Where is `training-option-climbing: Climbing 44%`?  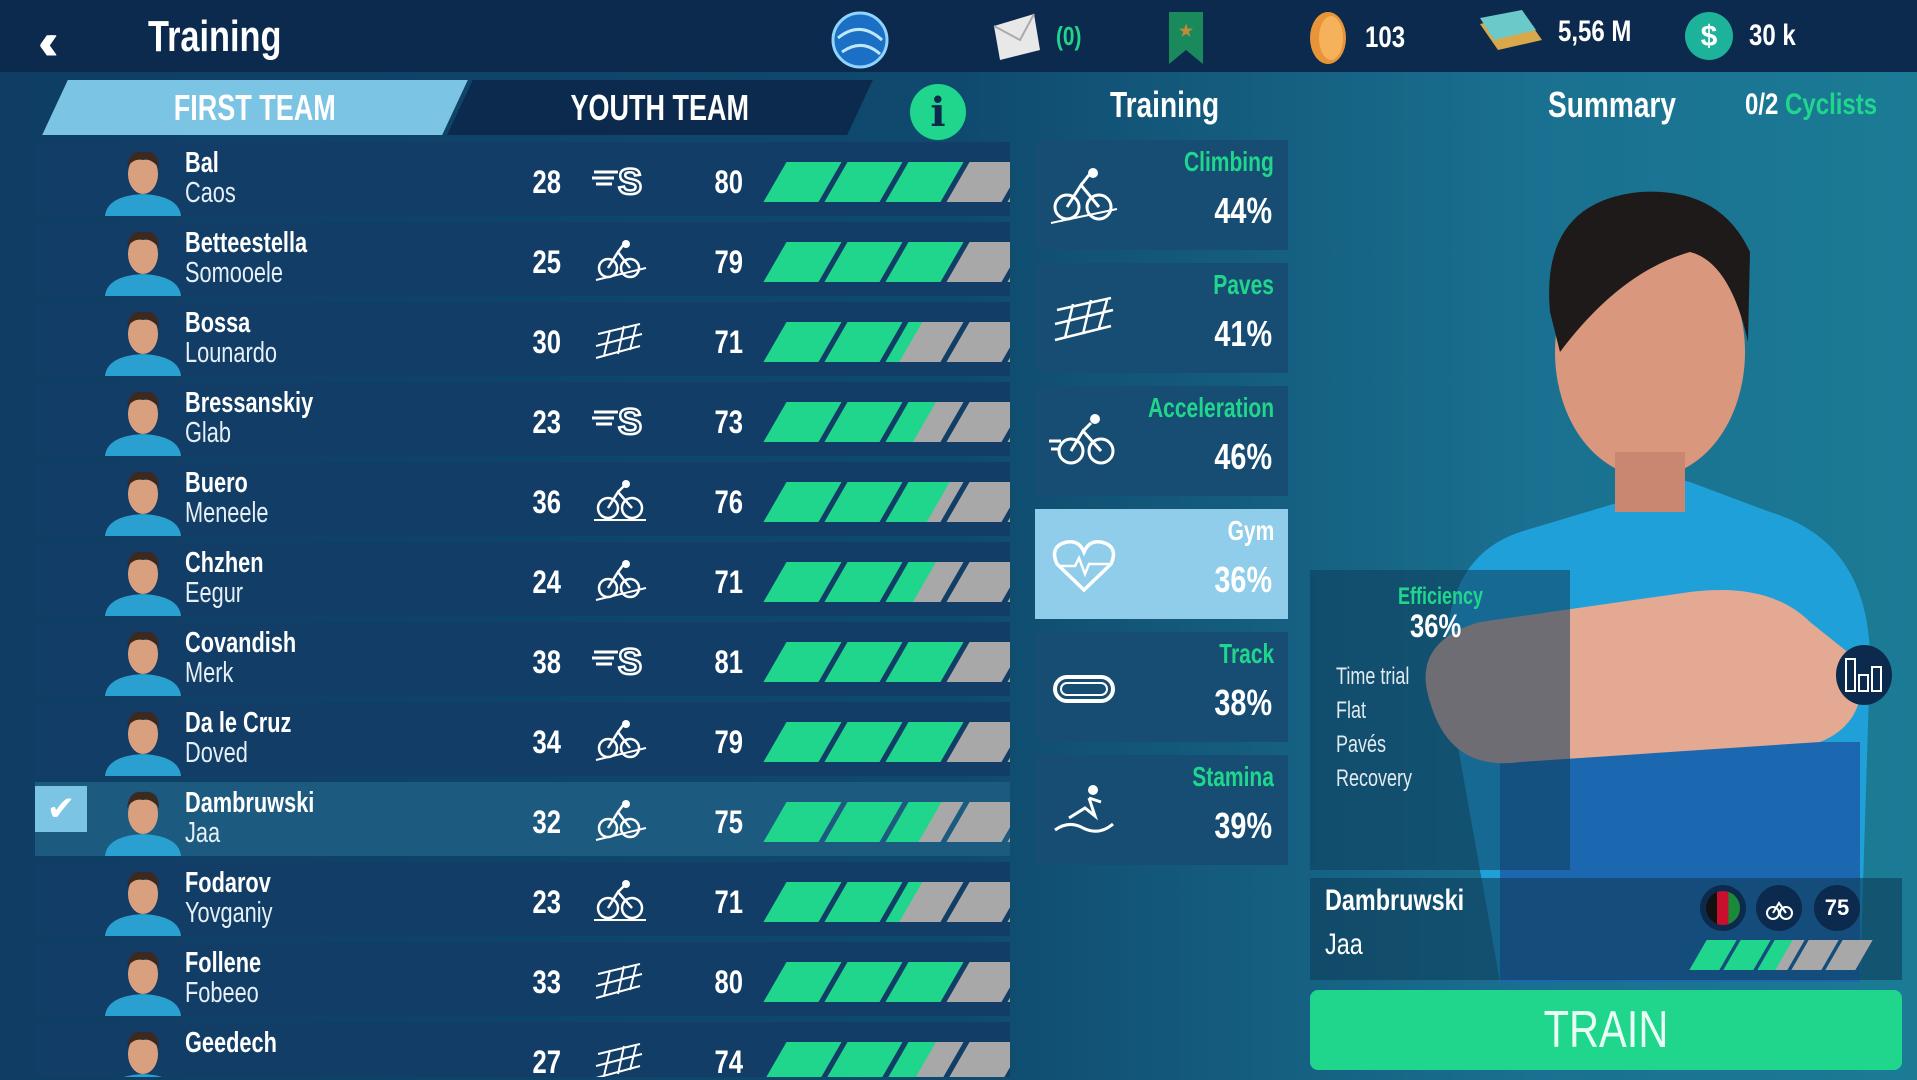
training-option-climbing: Climbing 44% is located at coordinates (1161, 195).